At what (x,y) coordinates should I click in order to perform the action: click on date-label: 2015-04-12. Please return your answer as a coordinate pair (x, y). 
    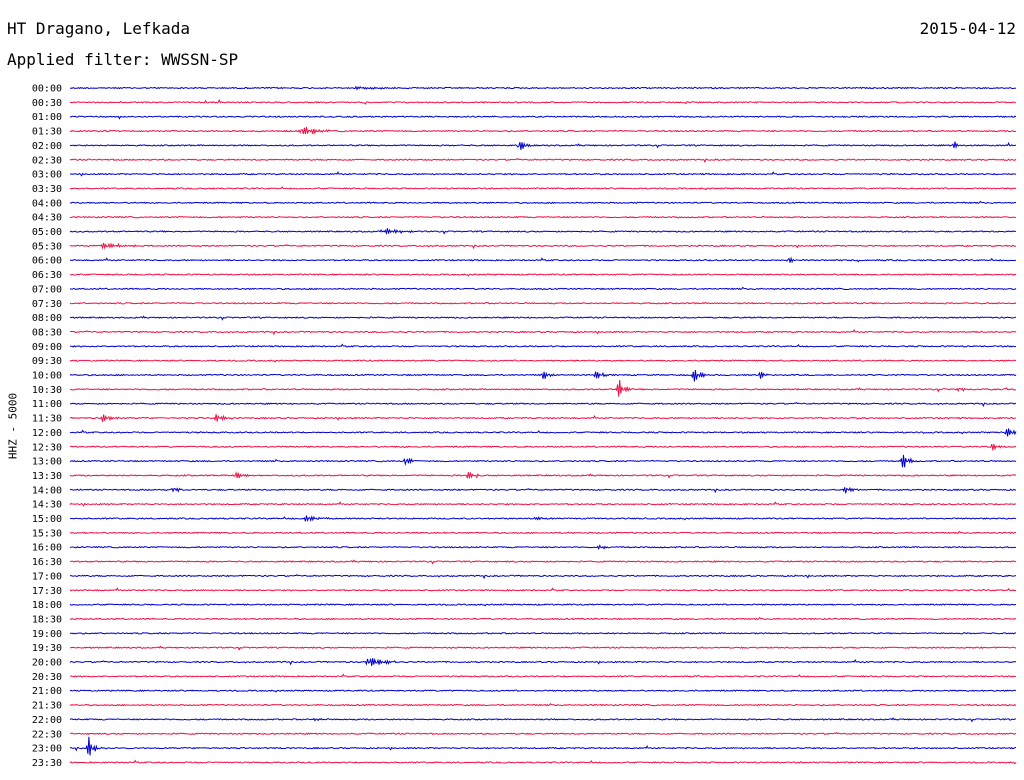
    Looking at the image, I should click on (967, 28).